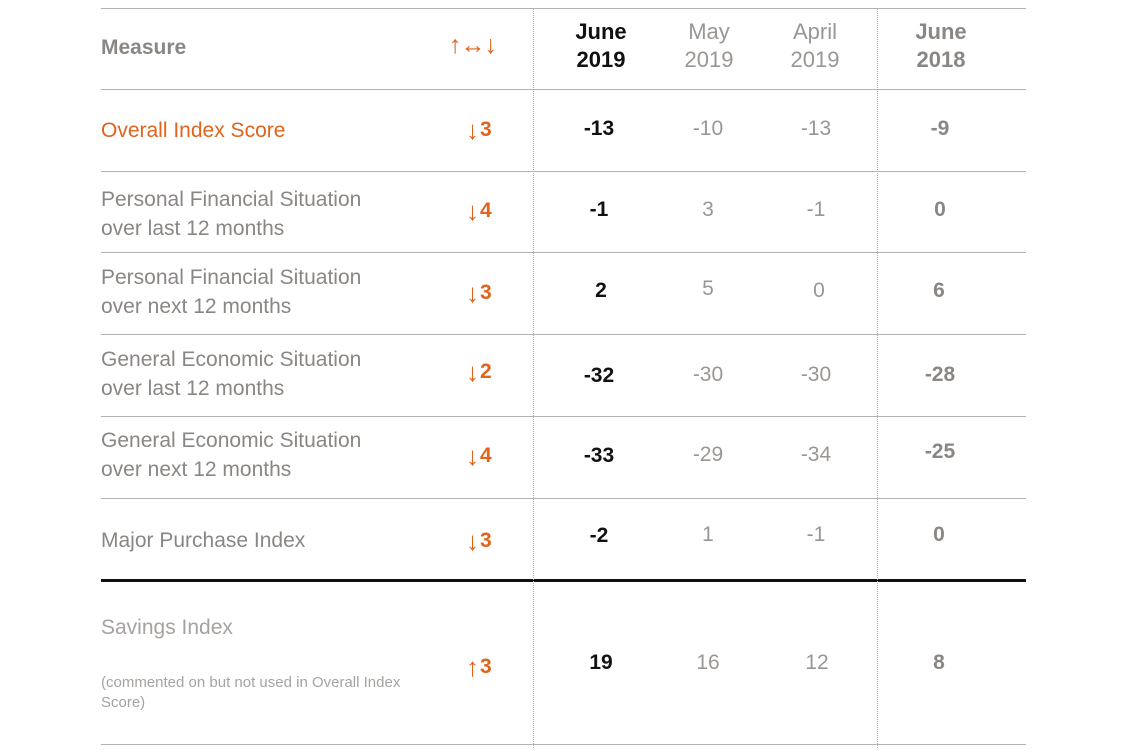 This screenshot has height=755, width=1129. I want to click on value-may-2019: -29, so click(708, 454).